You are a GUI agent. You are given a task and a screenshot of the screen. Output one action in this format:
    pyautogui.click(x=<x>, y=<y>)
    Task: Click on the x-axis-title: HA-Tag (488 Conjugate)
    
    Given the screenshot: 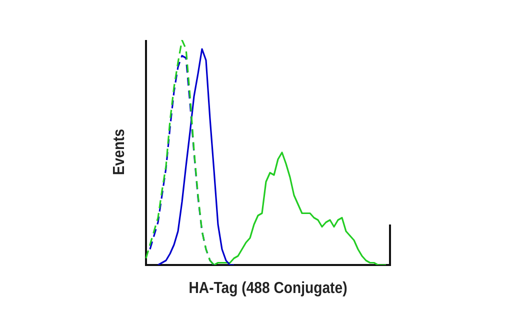 What is the action you would take?
    pyautogui.click(x=268, y=289)
    